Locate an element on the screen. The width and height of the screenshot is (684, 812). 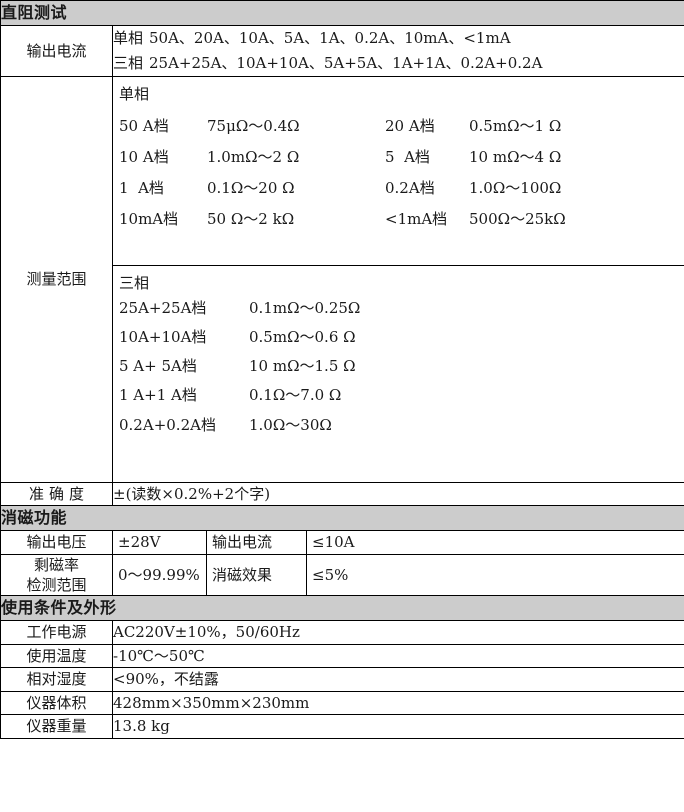
row-value-dimensions: 428mm×350mm×230mm is located at coordinates (397, 702).